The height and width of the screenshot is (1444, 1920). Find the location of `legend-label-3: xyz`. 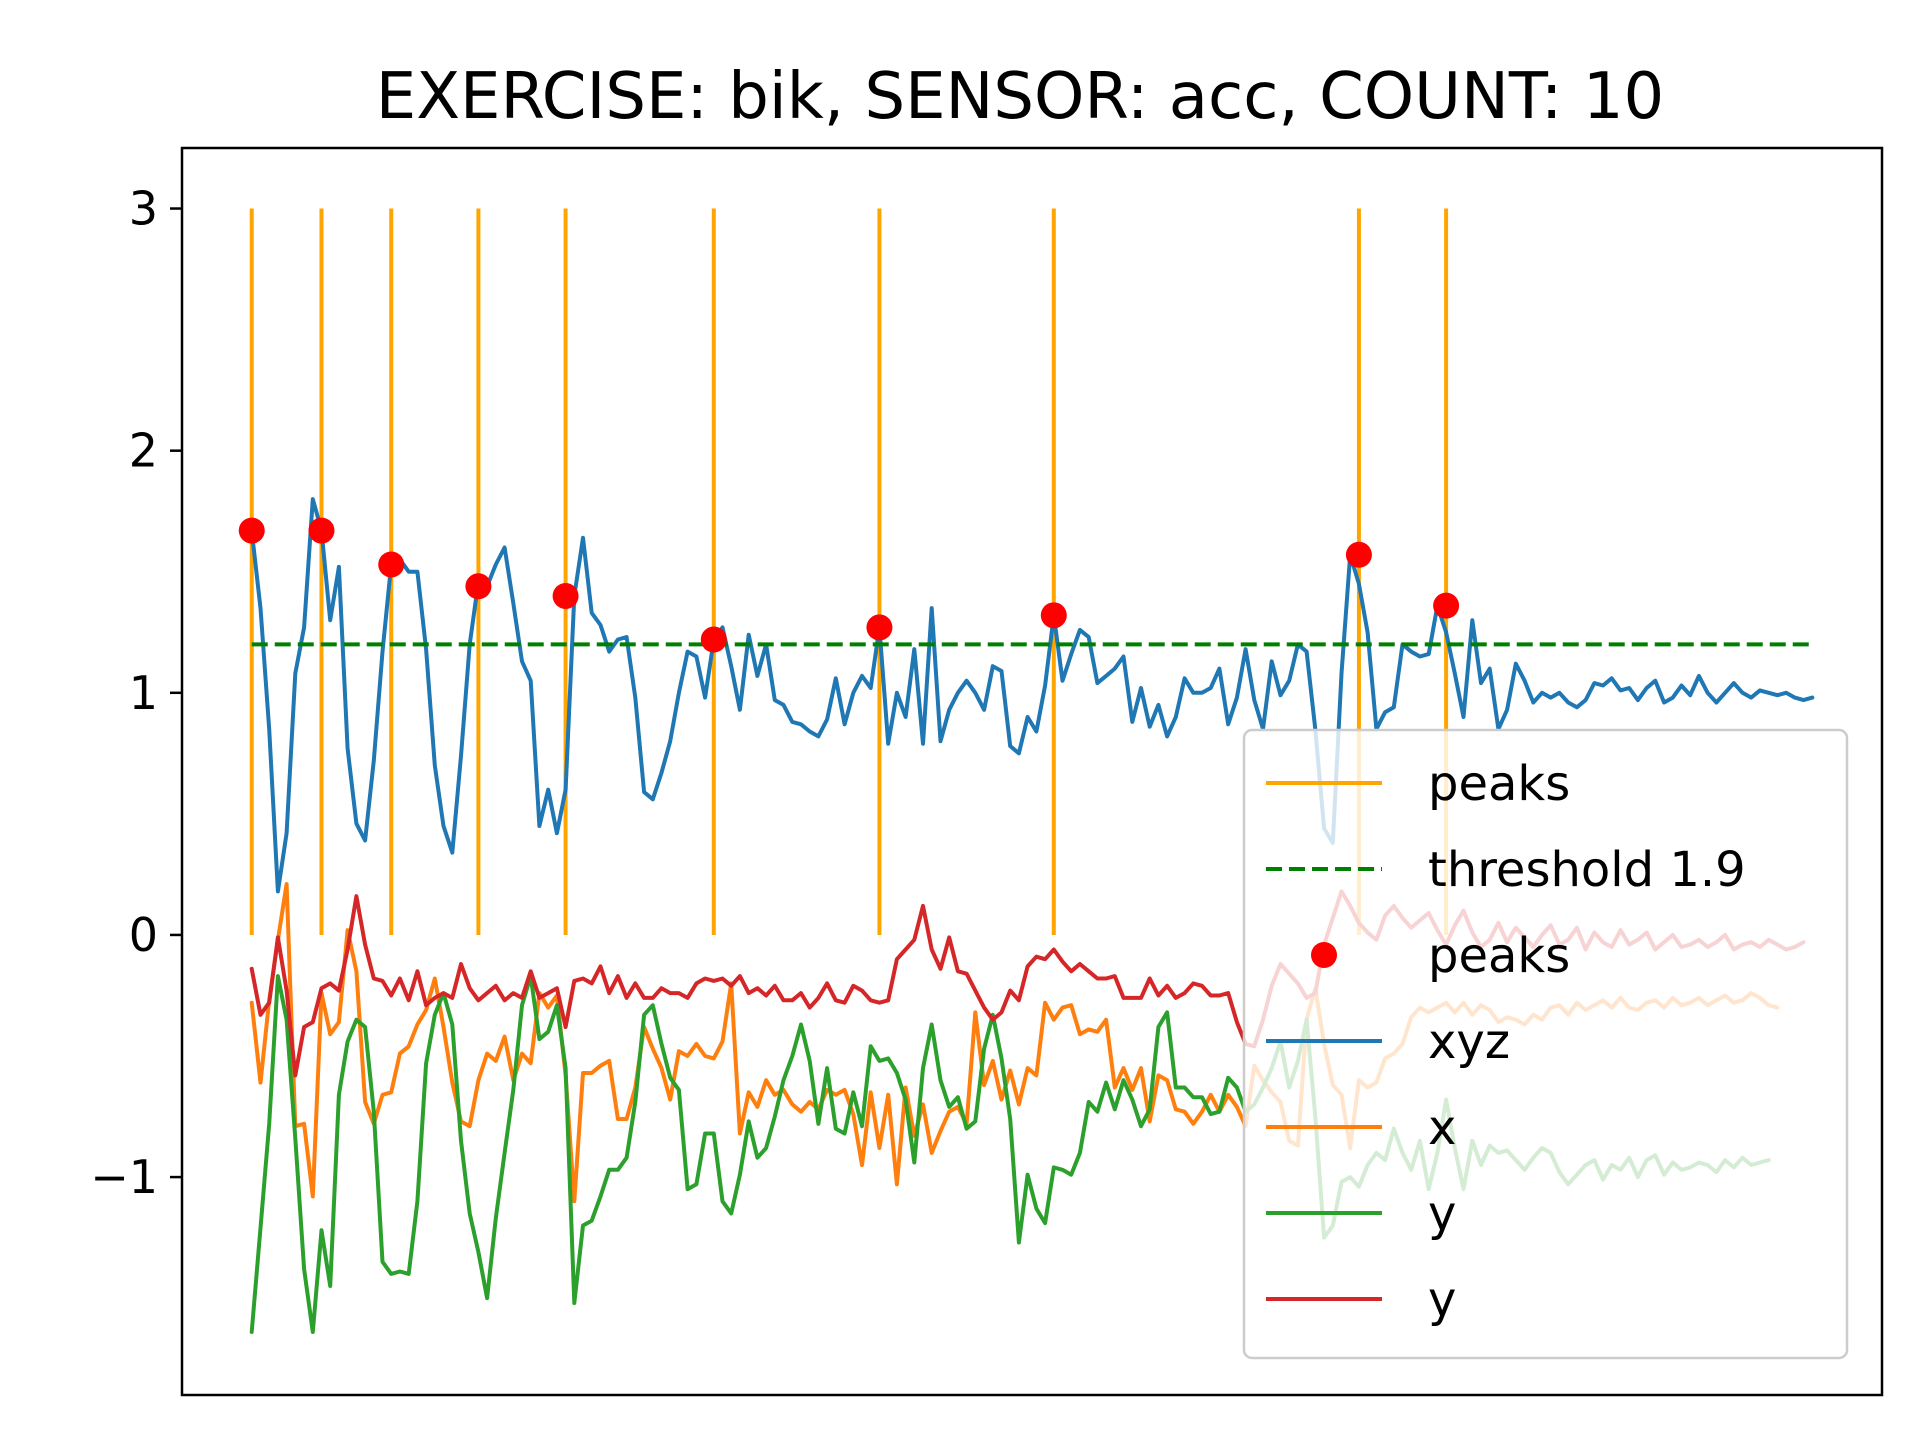

legend-label-3: xyz is located at coordinates (1469, 1042).